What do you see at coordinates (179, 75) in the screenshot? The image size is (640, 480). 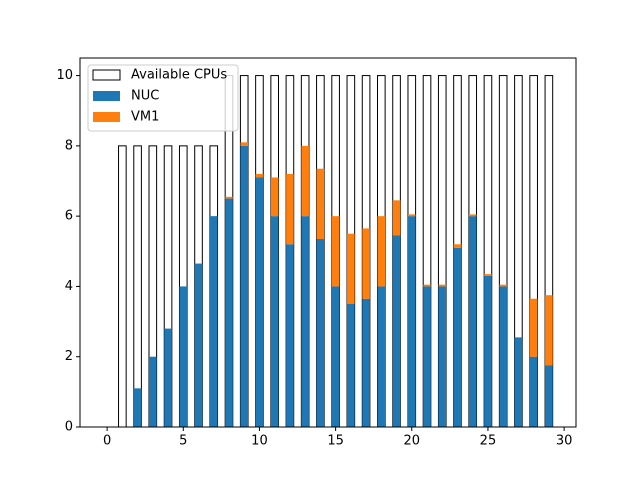 I see `legend-label: Available CPUs` at bounding box center [179, 75].